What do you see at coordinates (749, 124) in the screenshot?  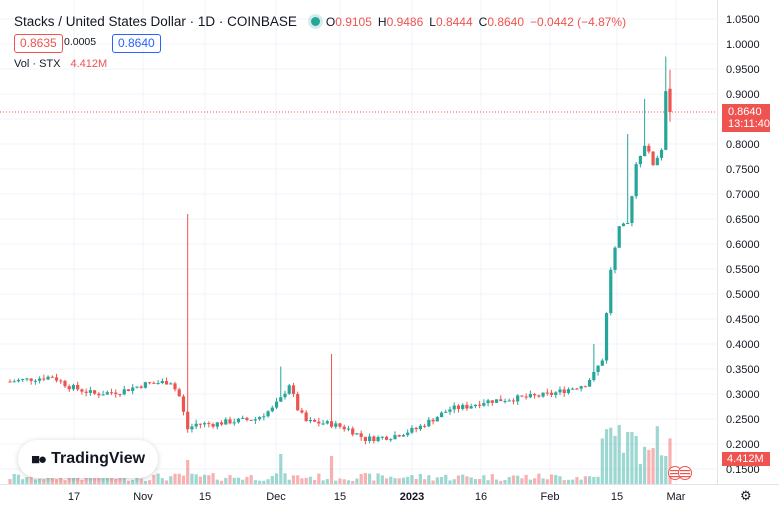 I see `bar-countdown: 13:11:40` at bounding box center [749, 124].